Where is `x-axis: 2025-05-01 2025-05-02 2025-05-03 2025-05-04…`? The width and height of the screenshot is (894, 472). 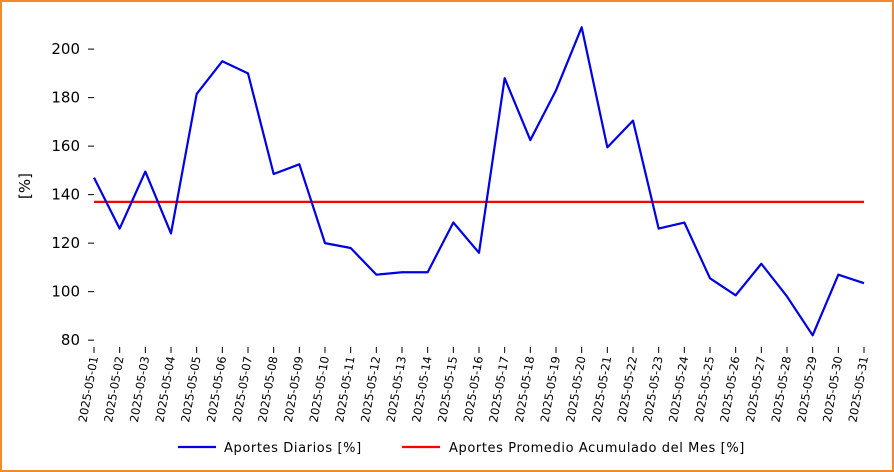
x-axis: 2025-05-01 2025-05-02 2025-05-03 2025-05-04… is located at coordinates (473, 385).